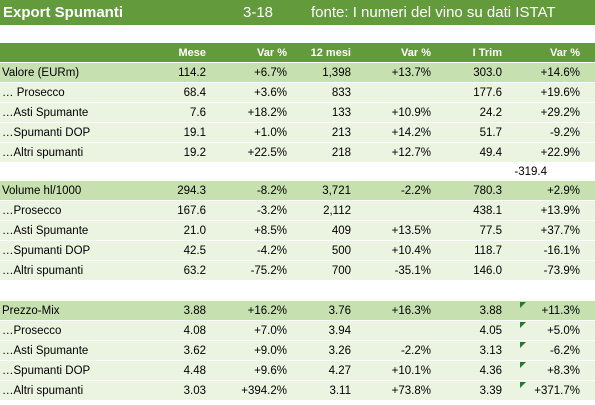 The height and width of the screenshot is (405, 595). I want to click on cell-var: -9.2%, so click(564, 133).